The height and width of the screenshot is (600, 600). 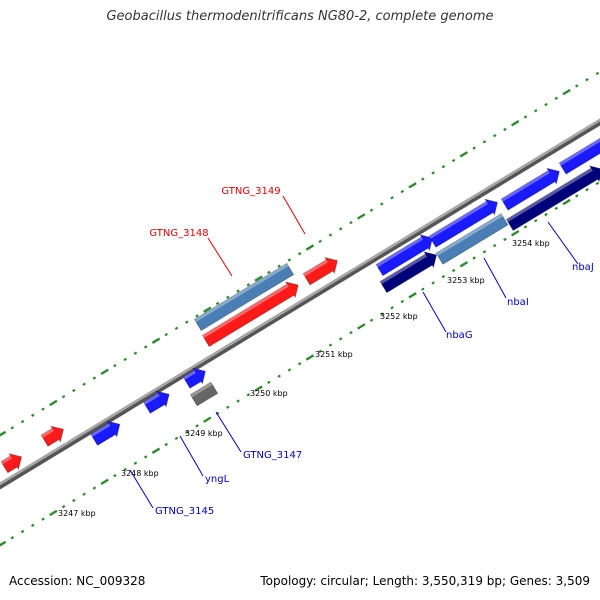 What do you see at coordinates (531, 243) in the screenshot?
I see `tick-label: 3254 kbp` at bounding box center [531, 243].